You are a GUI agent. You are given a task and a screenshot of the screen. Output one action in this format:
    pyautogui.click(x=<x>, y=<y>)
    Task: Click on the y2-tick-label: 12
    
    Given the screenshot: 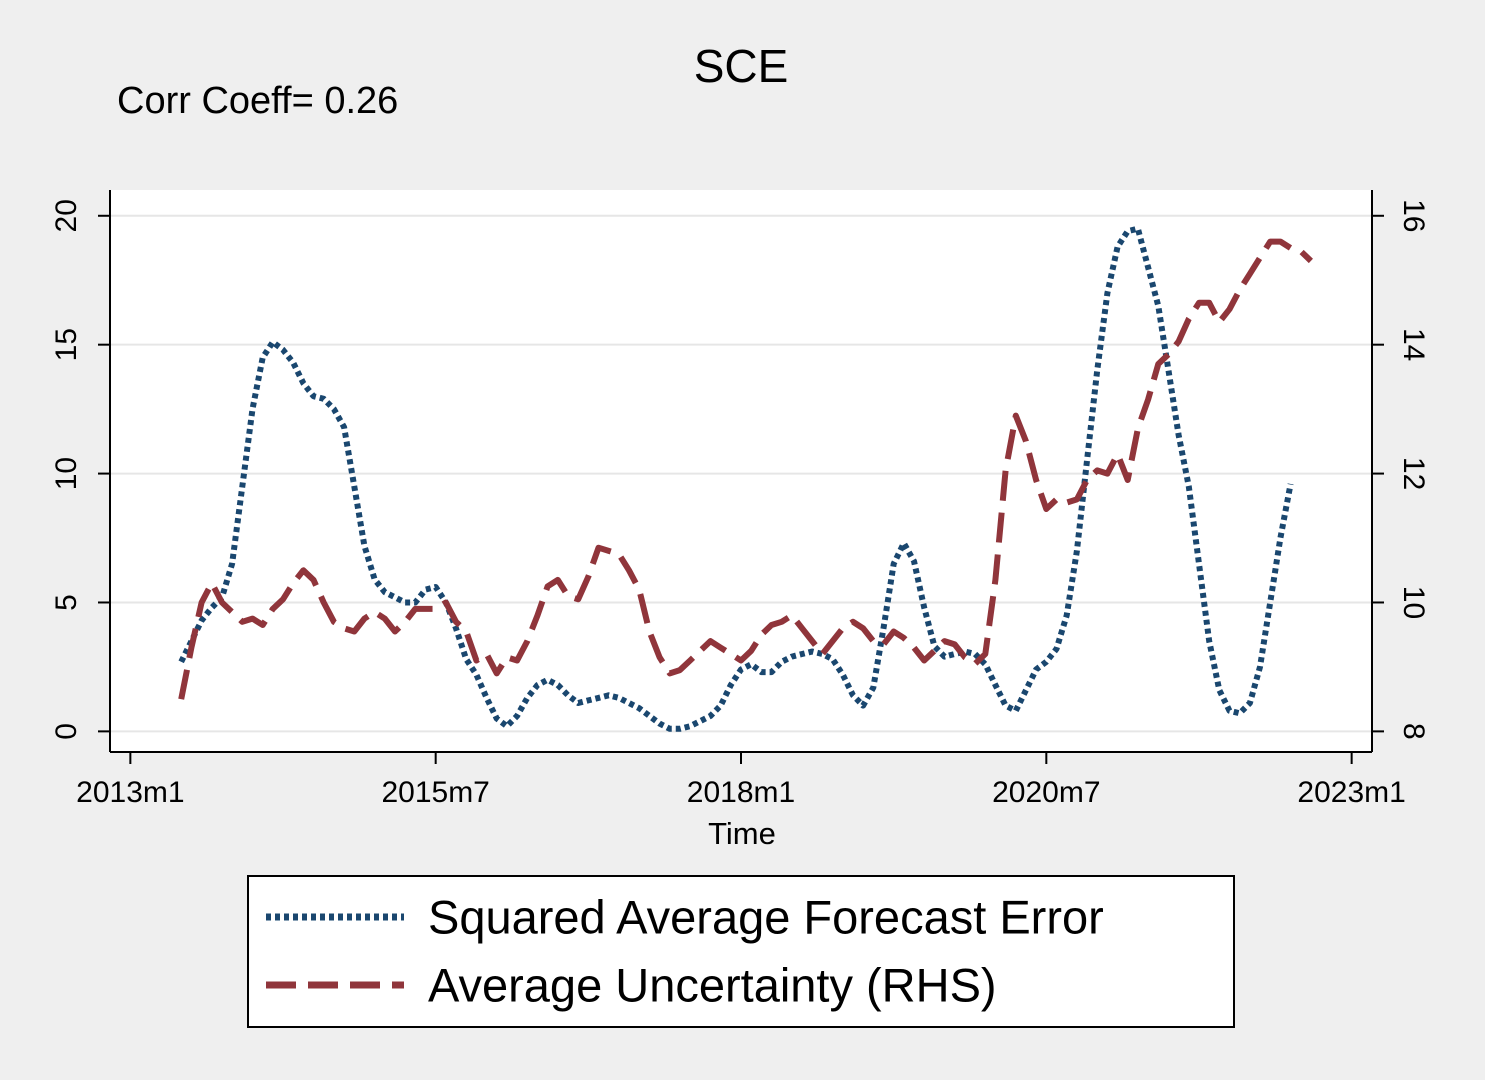 What is the action you would take?
    pyautogui.click(x=1413, y=473)
    